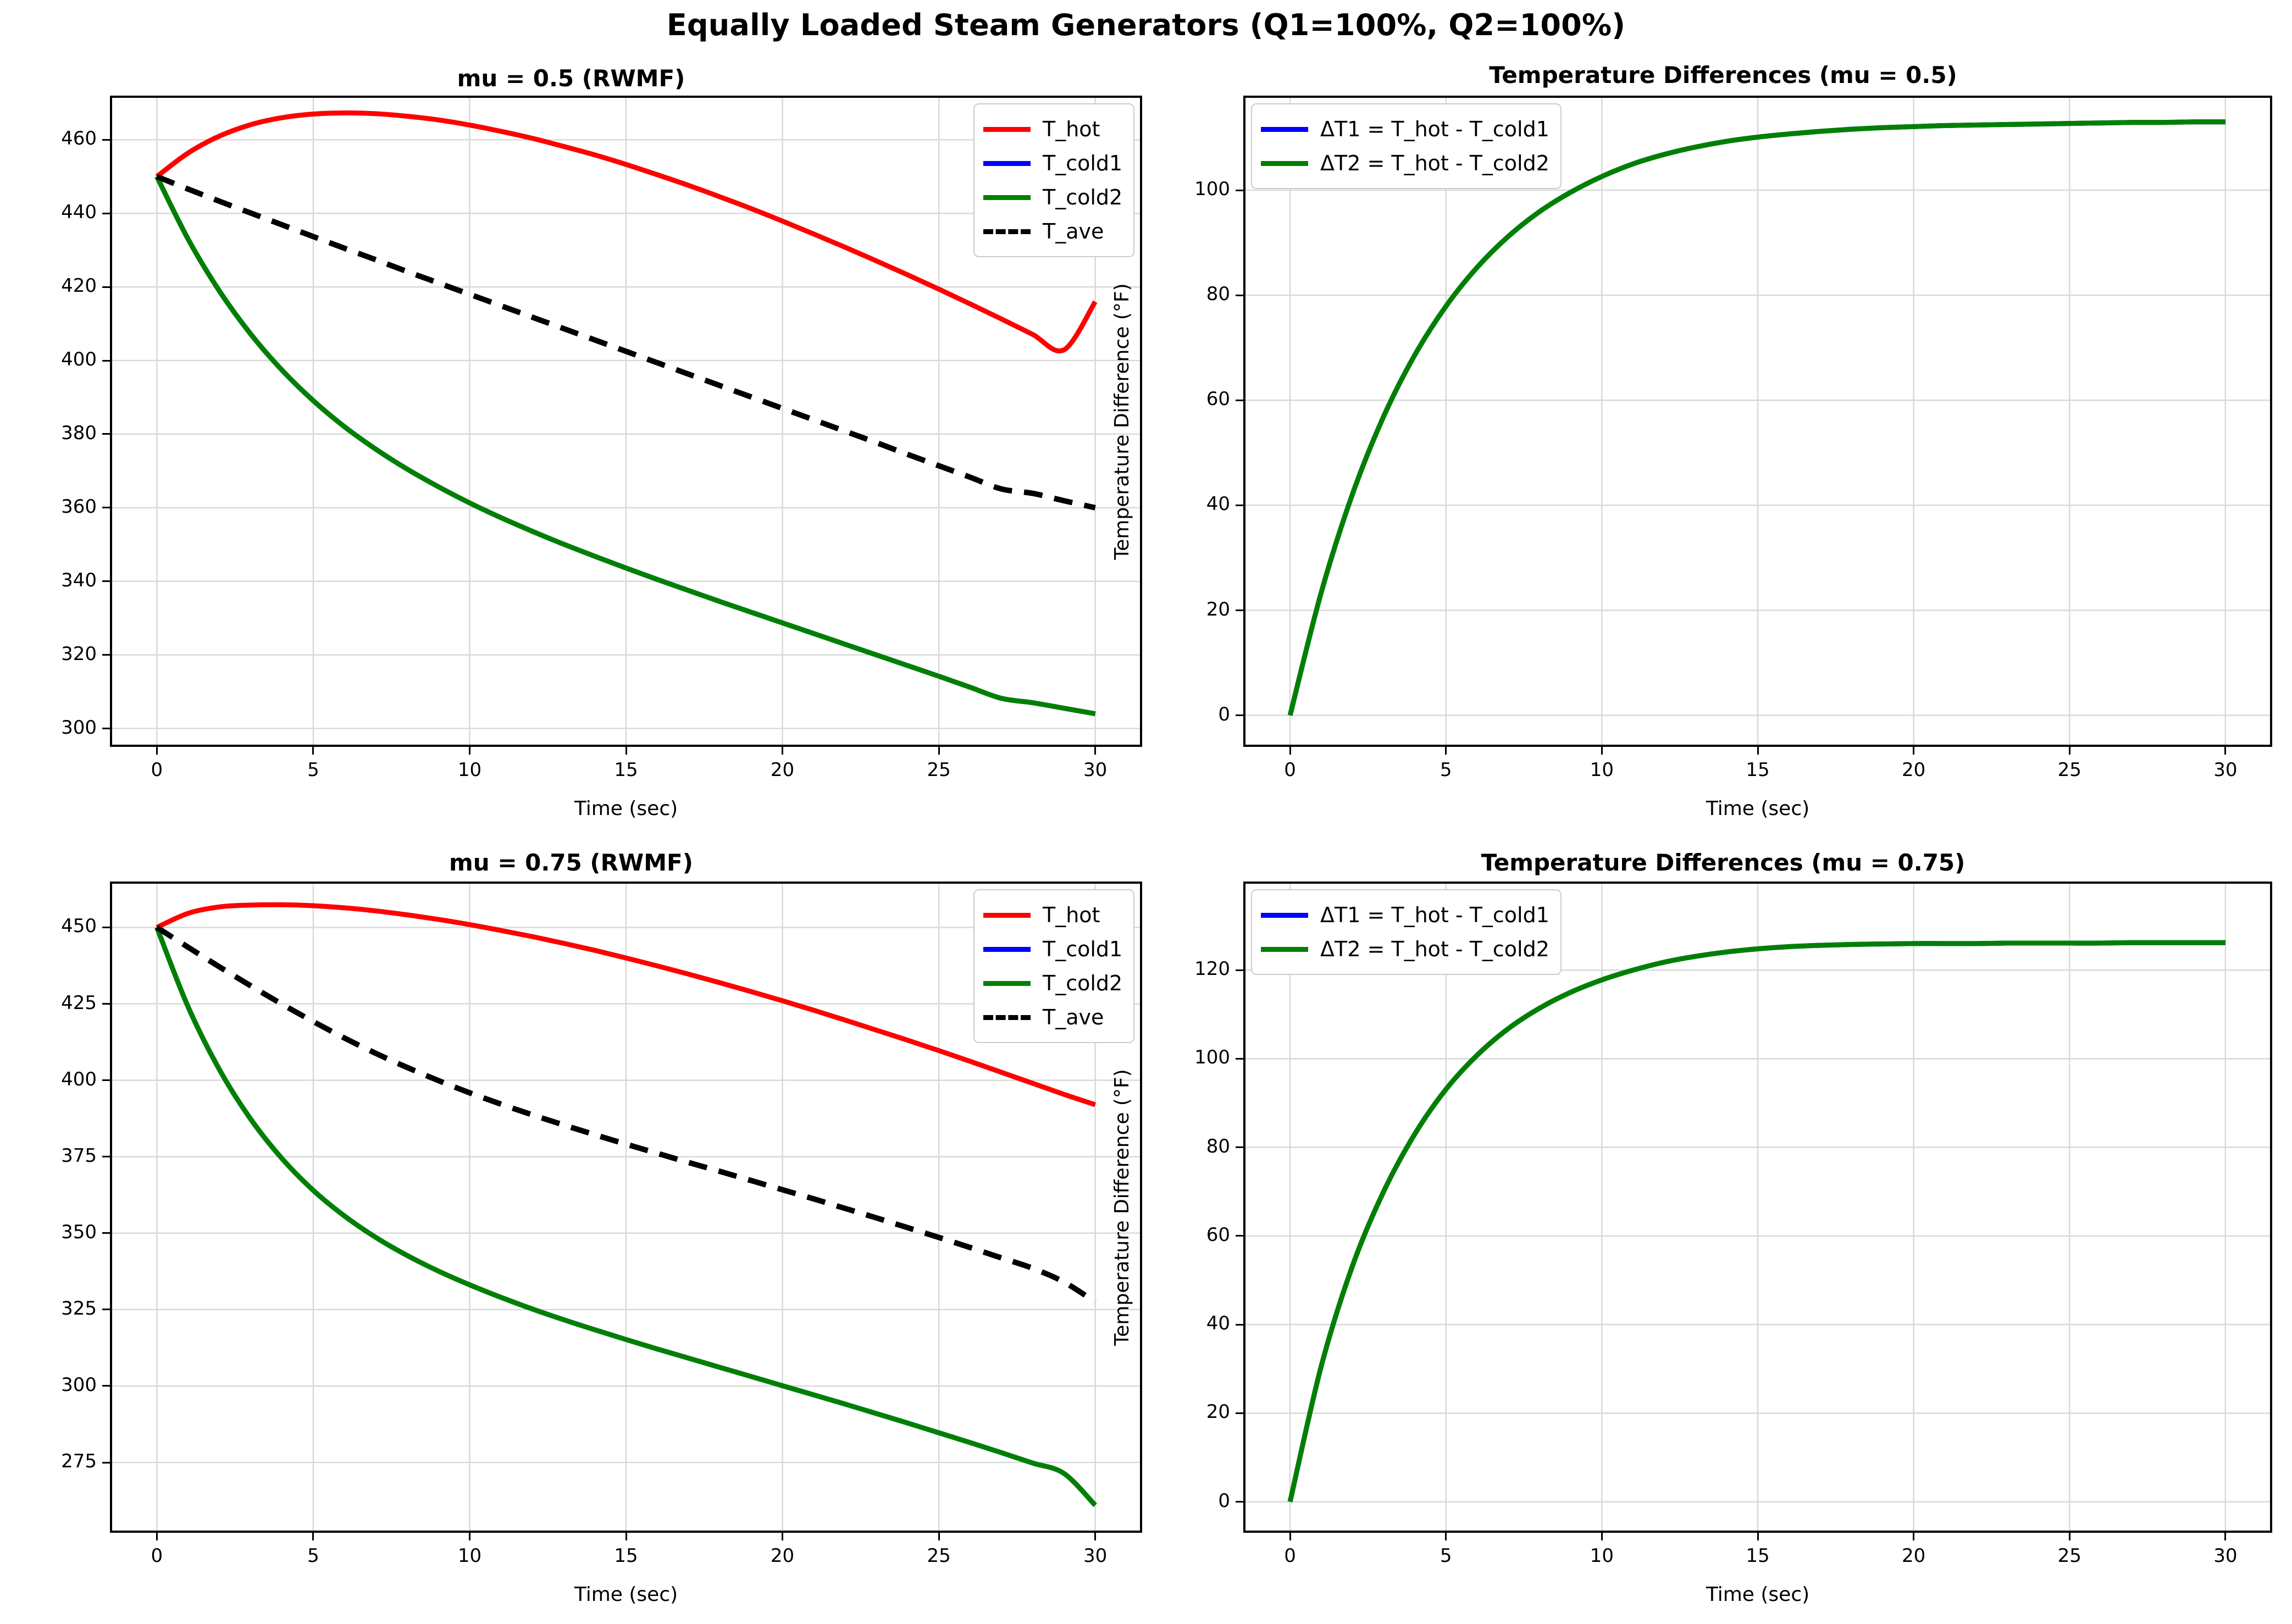 This screenshot has height=1624, width=2292. I want to click on chart-legend-temps-mu-075: T_hot T_cold1 T_cold2 T_ave, so click(1054, 966).